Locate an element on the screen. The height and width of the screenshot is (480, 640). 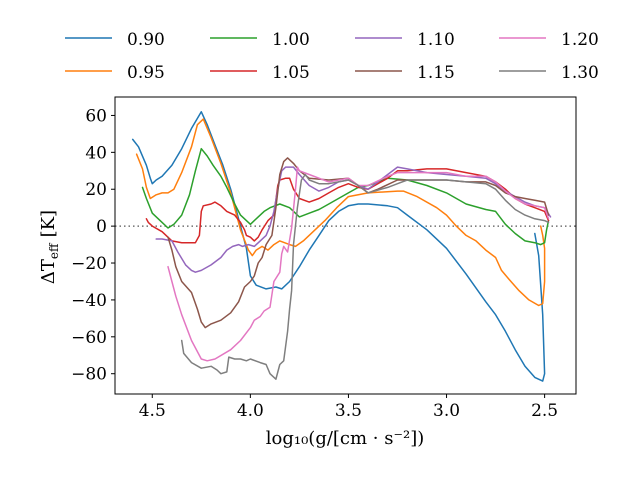
legend-label: 1.05 is located at coordinates (291, 73).